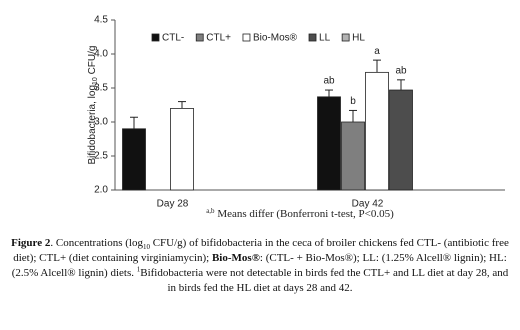 Image resolution: width=520 pixels, height=330 pixels. I want to click on y-label-sub: 10, so click(95, 81).